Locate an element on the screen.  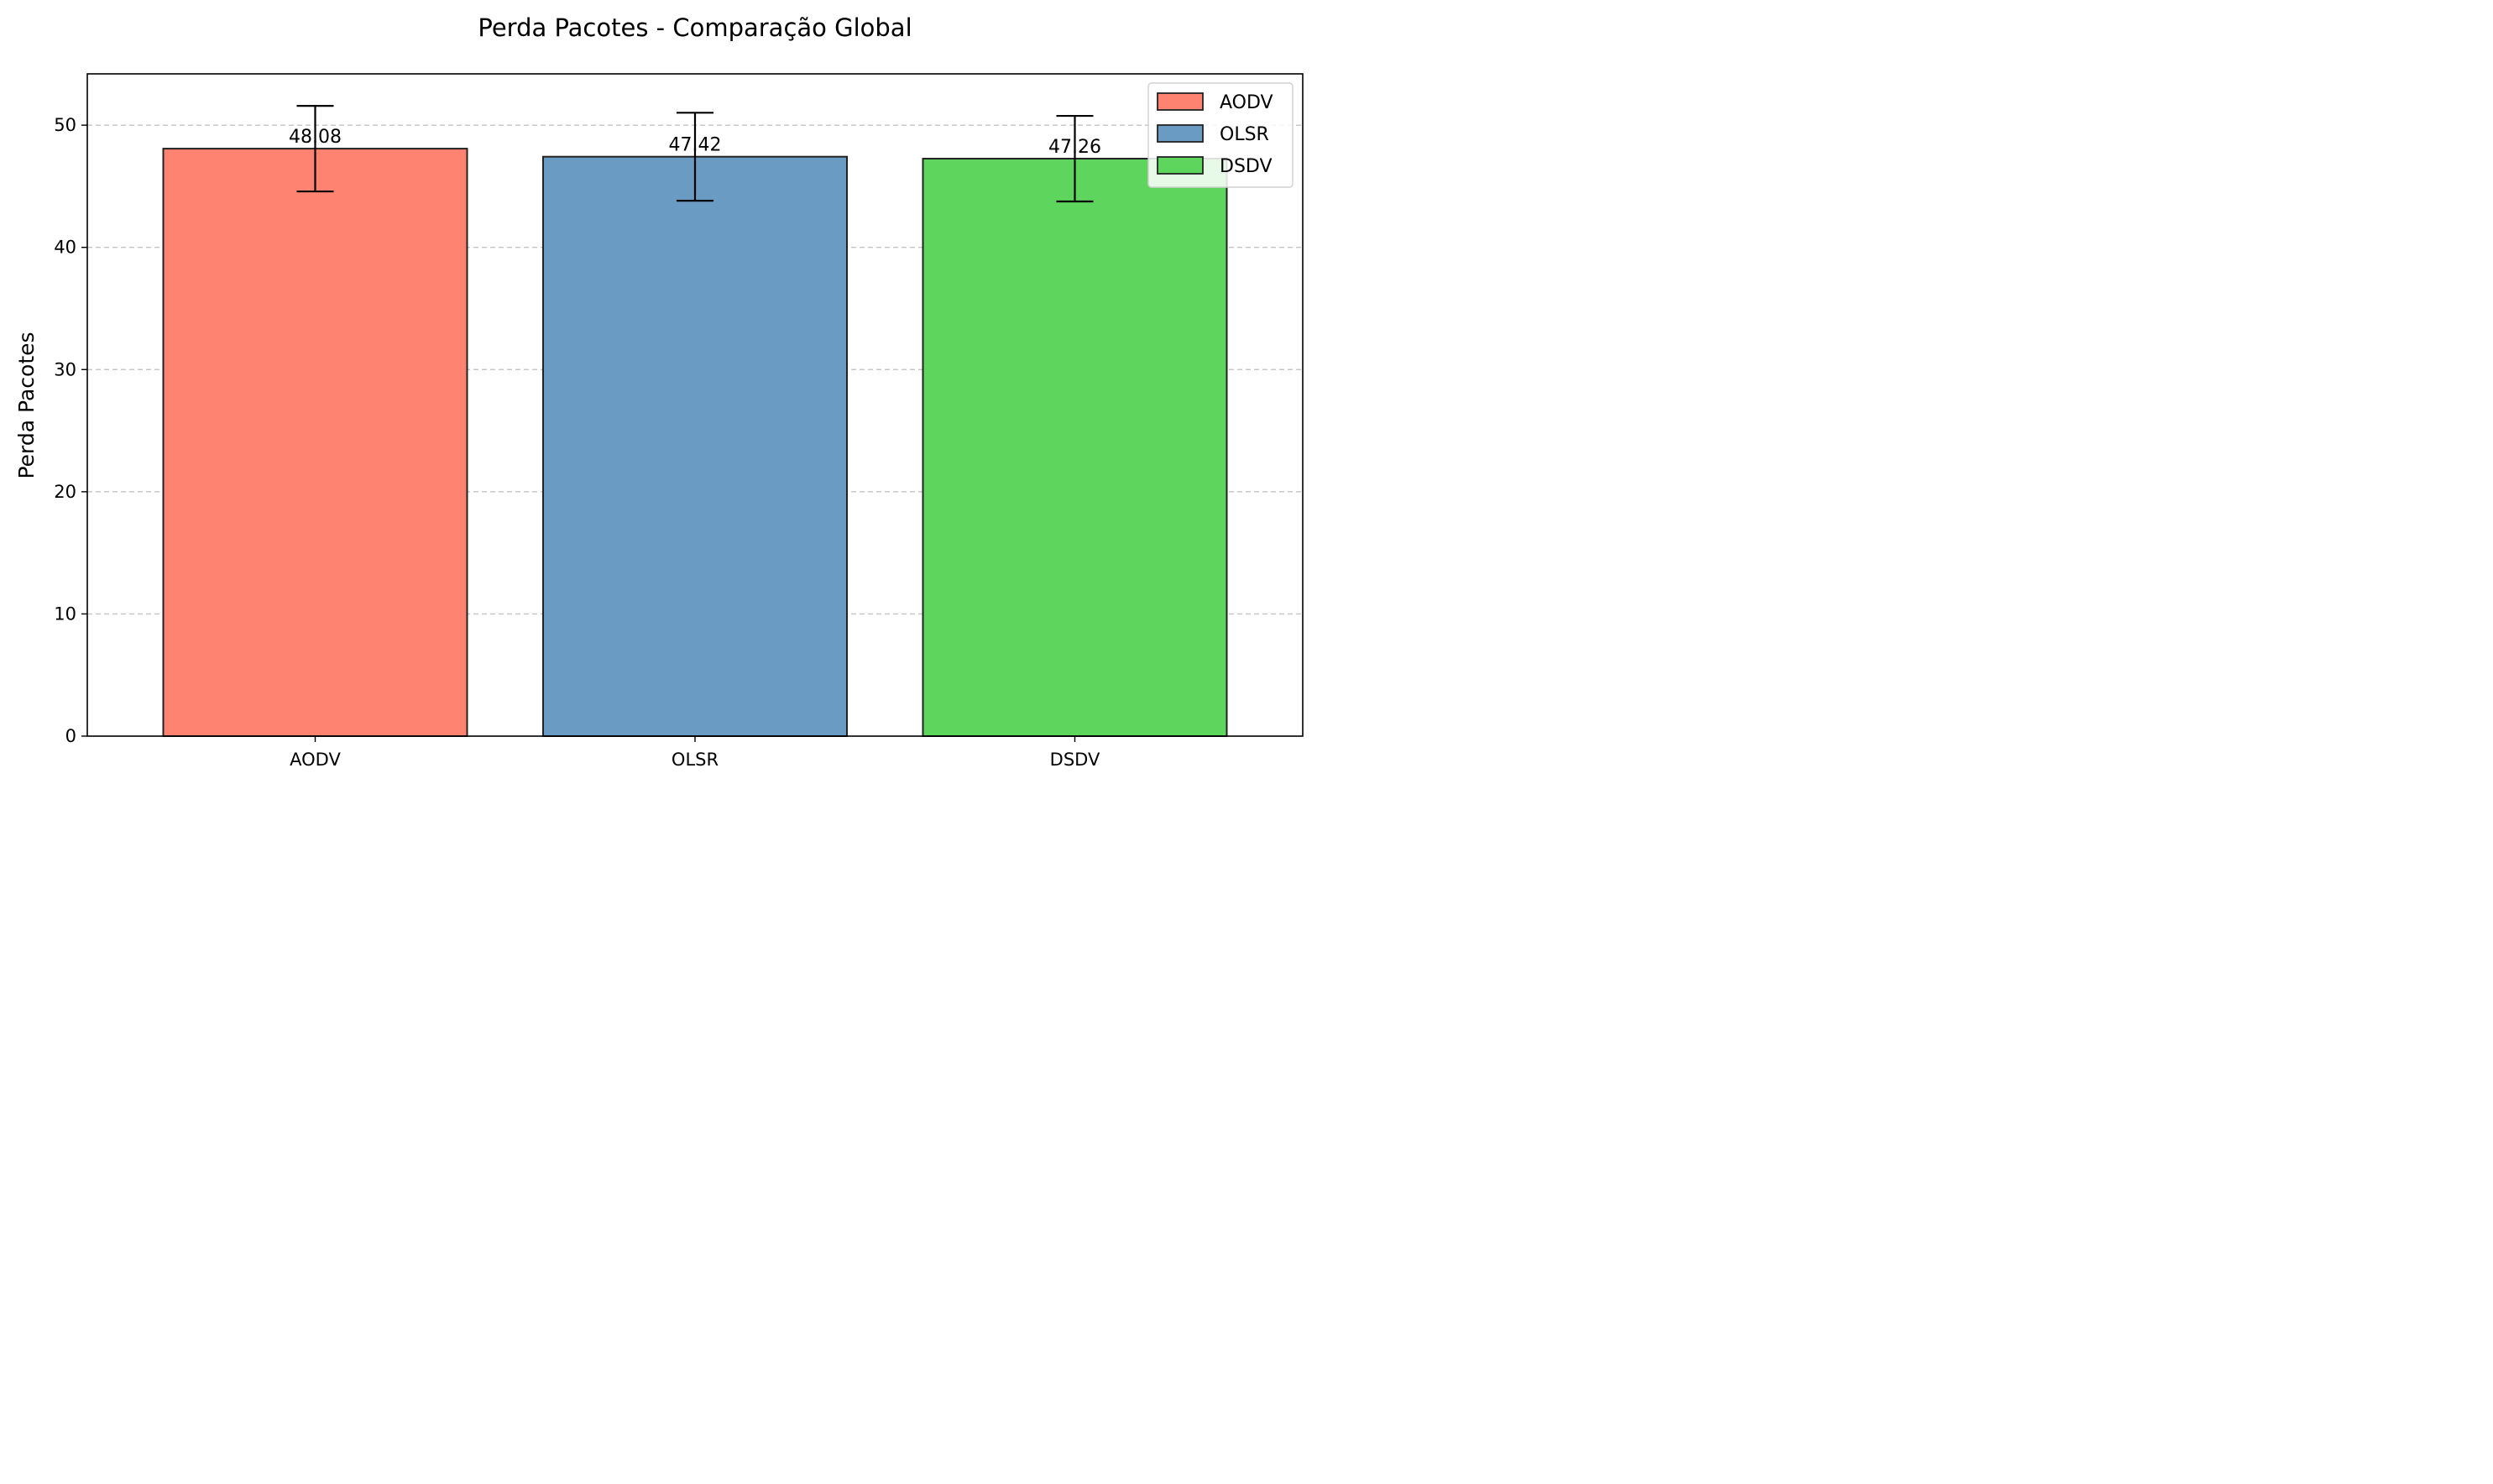
y-tick-label: 0 is located at coordinates (70, 736).